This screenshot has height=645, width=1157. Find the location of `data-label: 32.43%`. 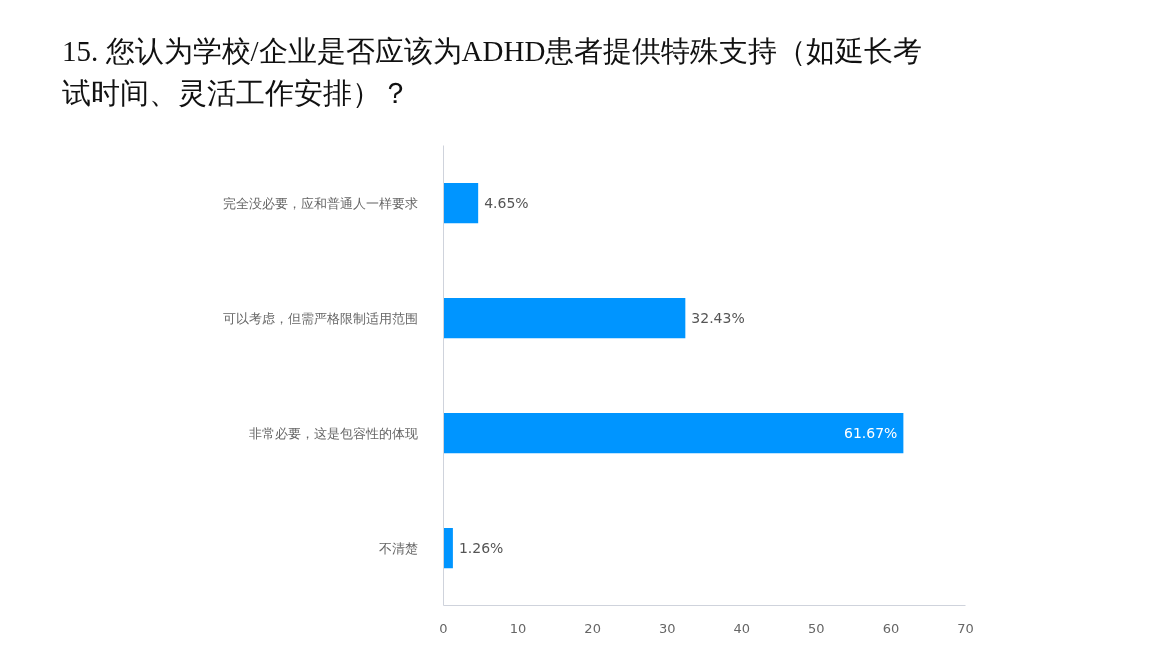

data-label: 32.43% is located at coordinates (718, 318).